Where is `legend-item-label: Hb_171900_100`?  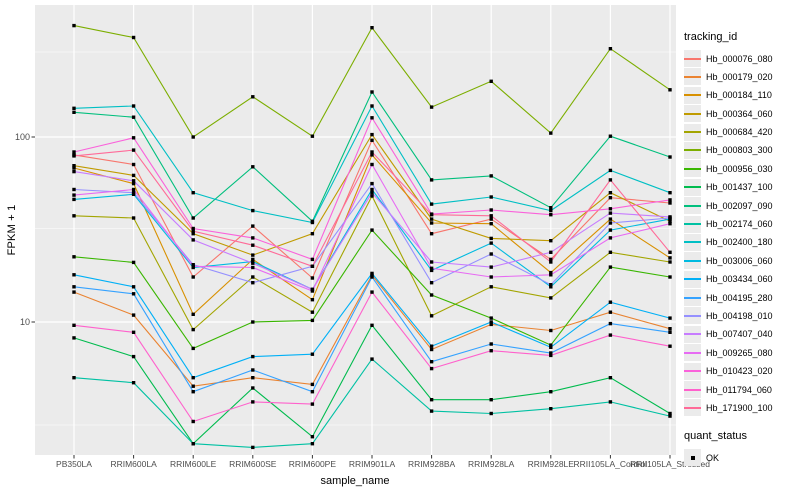 legend-item-label: Hb_171900_100 is located at coordinates (739, 407).